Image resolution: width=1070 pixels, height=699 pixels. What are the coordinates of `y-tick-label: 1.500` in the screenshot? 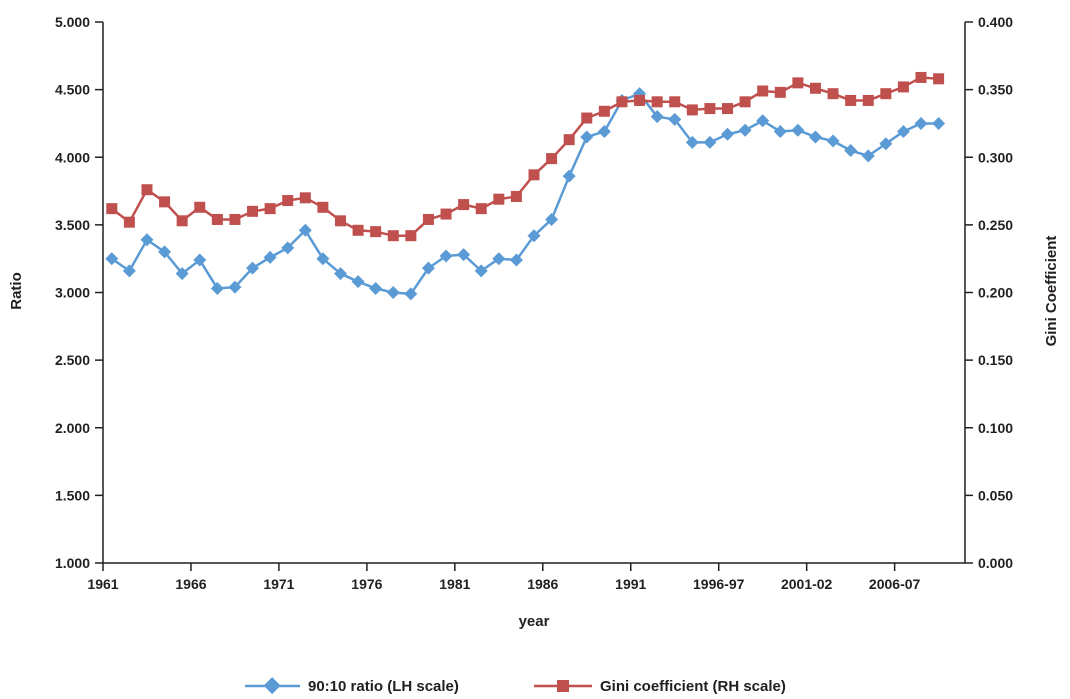 It's located at (72, 495).